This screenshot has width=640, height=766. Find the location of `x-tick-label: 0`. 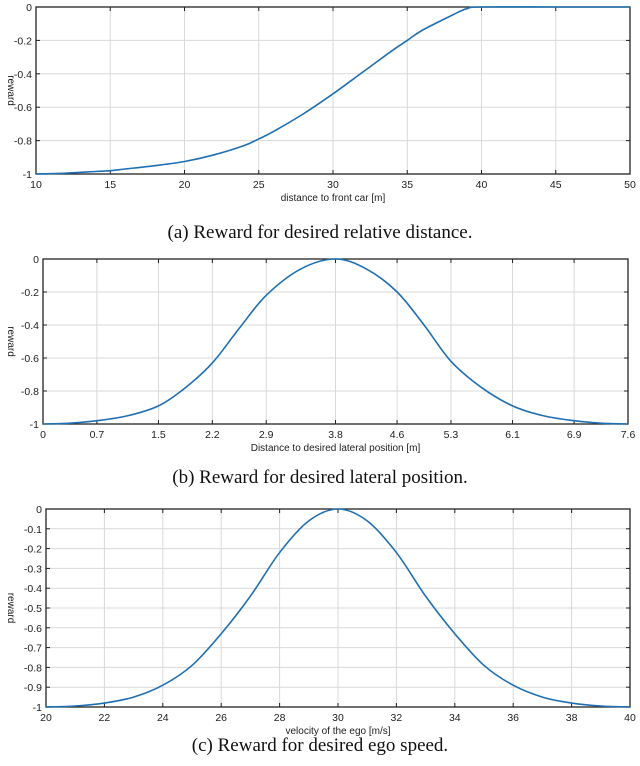

x-tick-label: 0 is located at coordinates (43, 435).